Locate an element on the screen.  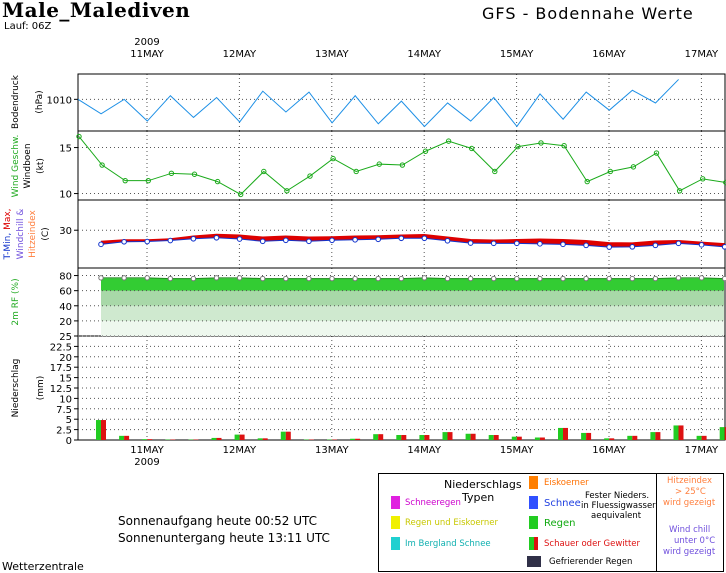
sunrise-text: Sonnenaufgang heute 00:52 UTC is located at coordinates (218, 521).